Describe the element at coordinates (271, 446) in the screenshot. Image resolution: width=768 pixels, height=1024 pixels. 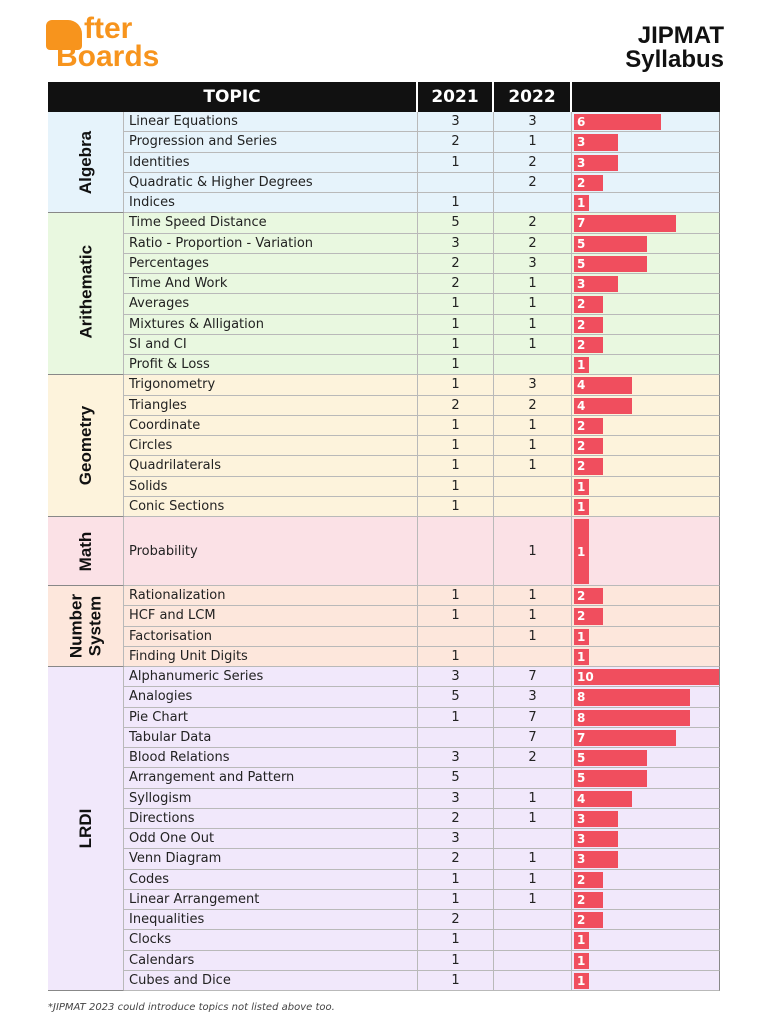
I see `topic-cell: Circles` at that location.